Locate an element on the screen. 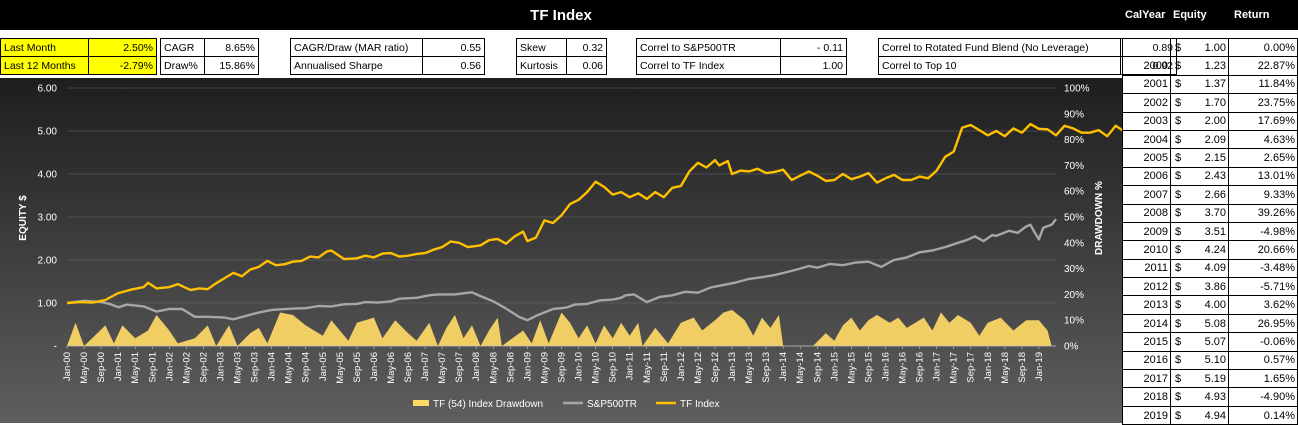  stat-value: 15.86% is located at coordinates (231, 65).